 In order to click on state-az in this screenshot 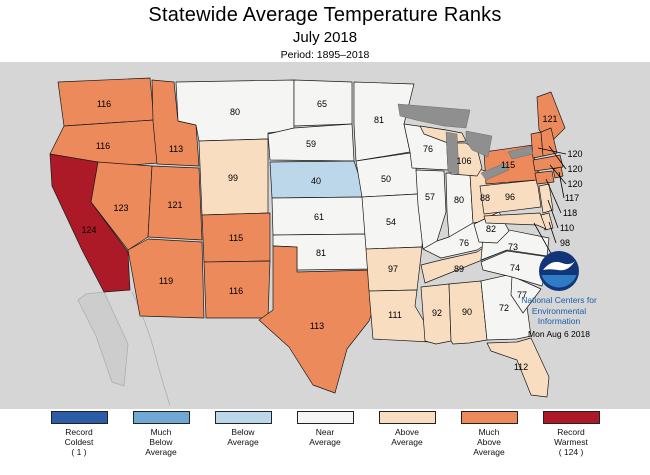, I will do `click(166, 278)`.